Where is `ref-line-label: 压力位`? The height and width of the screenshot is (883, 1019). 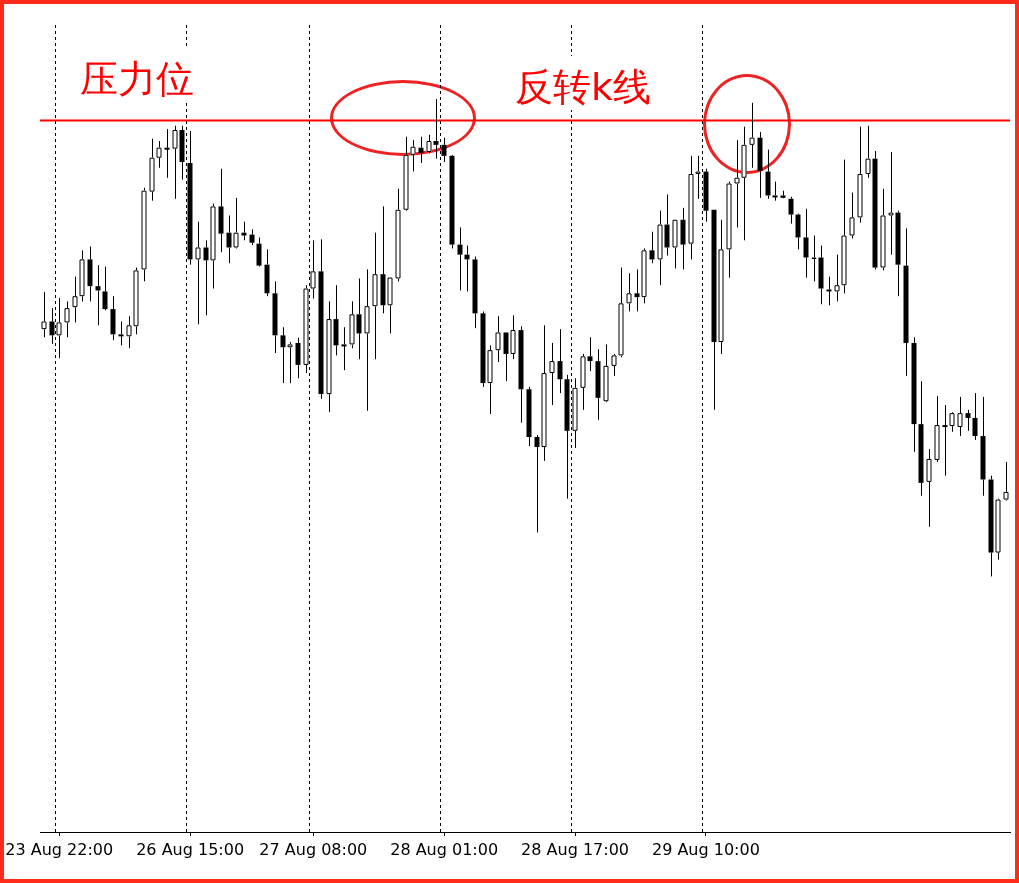
ref-line-label: 压力位 is located at coordinates (137, 79).